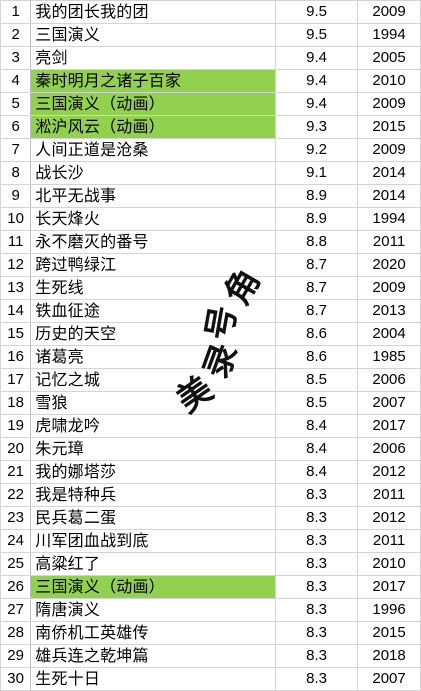 The image size is (421, 691). What do you see at coordinates (153, 265) in the screenshot?
I see `title-cell: 跨过鸭绿江` at bounding box center [153, 265].